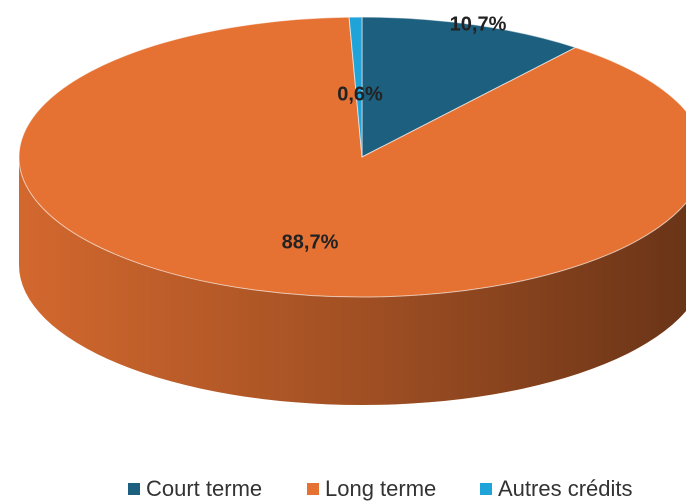 The height and width of the screenshot is (502, 686). What do you see at coordinates (478, 24) in the screenshot?
I see `data-label: 10,7%` at bounding box center [478, 24].